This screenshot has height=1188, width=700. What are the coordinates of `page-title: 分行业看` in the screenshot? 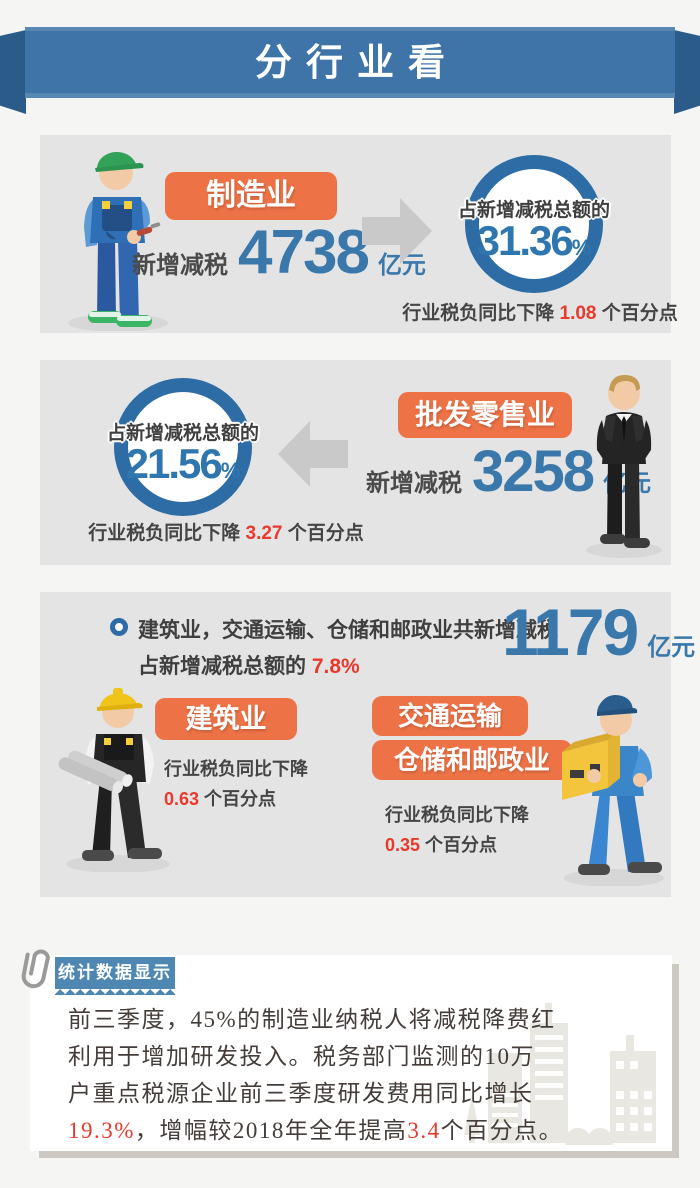 It's located at (357, 62).